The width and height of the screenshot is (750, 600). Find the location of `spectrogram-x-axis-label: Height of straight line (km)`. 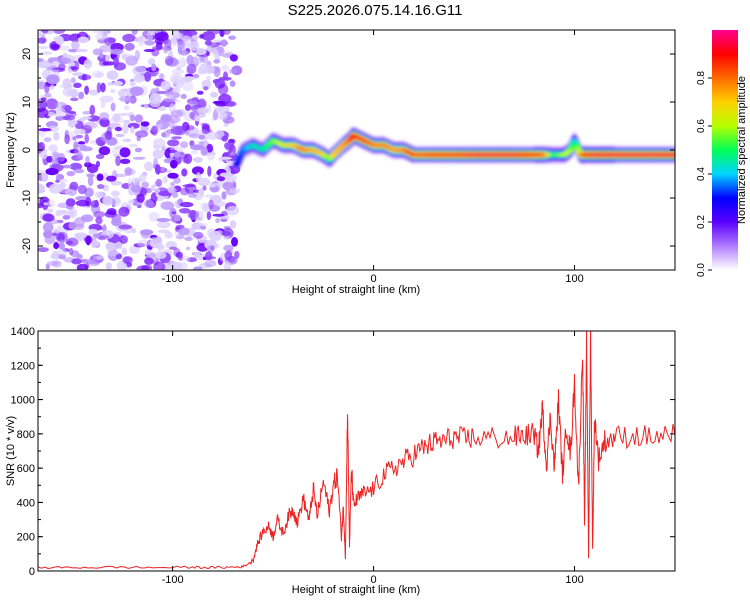

spectrogram-x-axis-label: Height of straight line (km) is located at coordinates (356, 290).